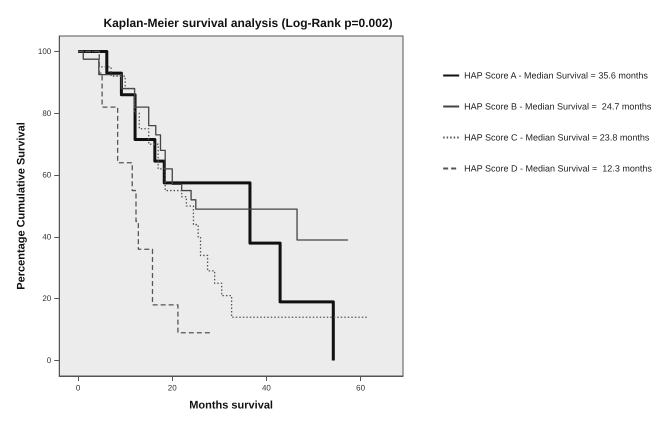  What do you see at coordinates (22, 206) in the screenshot?
I see `y-axis-title: Percentage Cumulative Survival` at bounding box center [22, 206].